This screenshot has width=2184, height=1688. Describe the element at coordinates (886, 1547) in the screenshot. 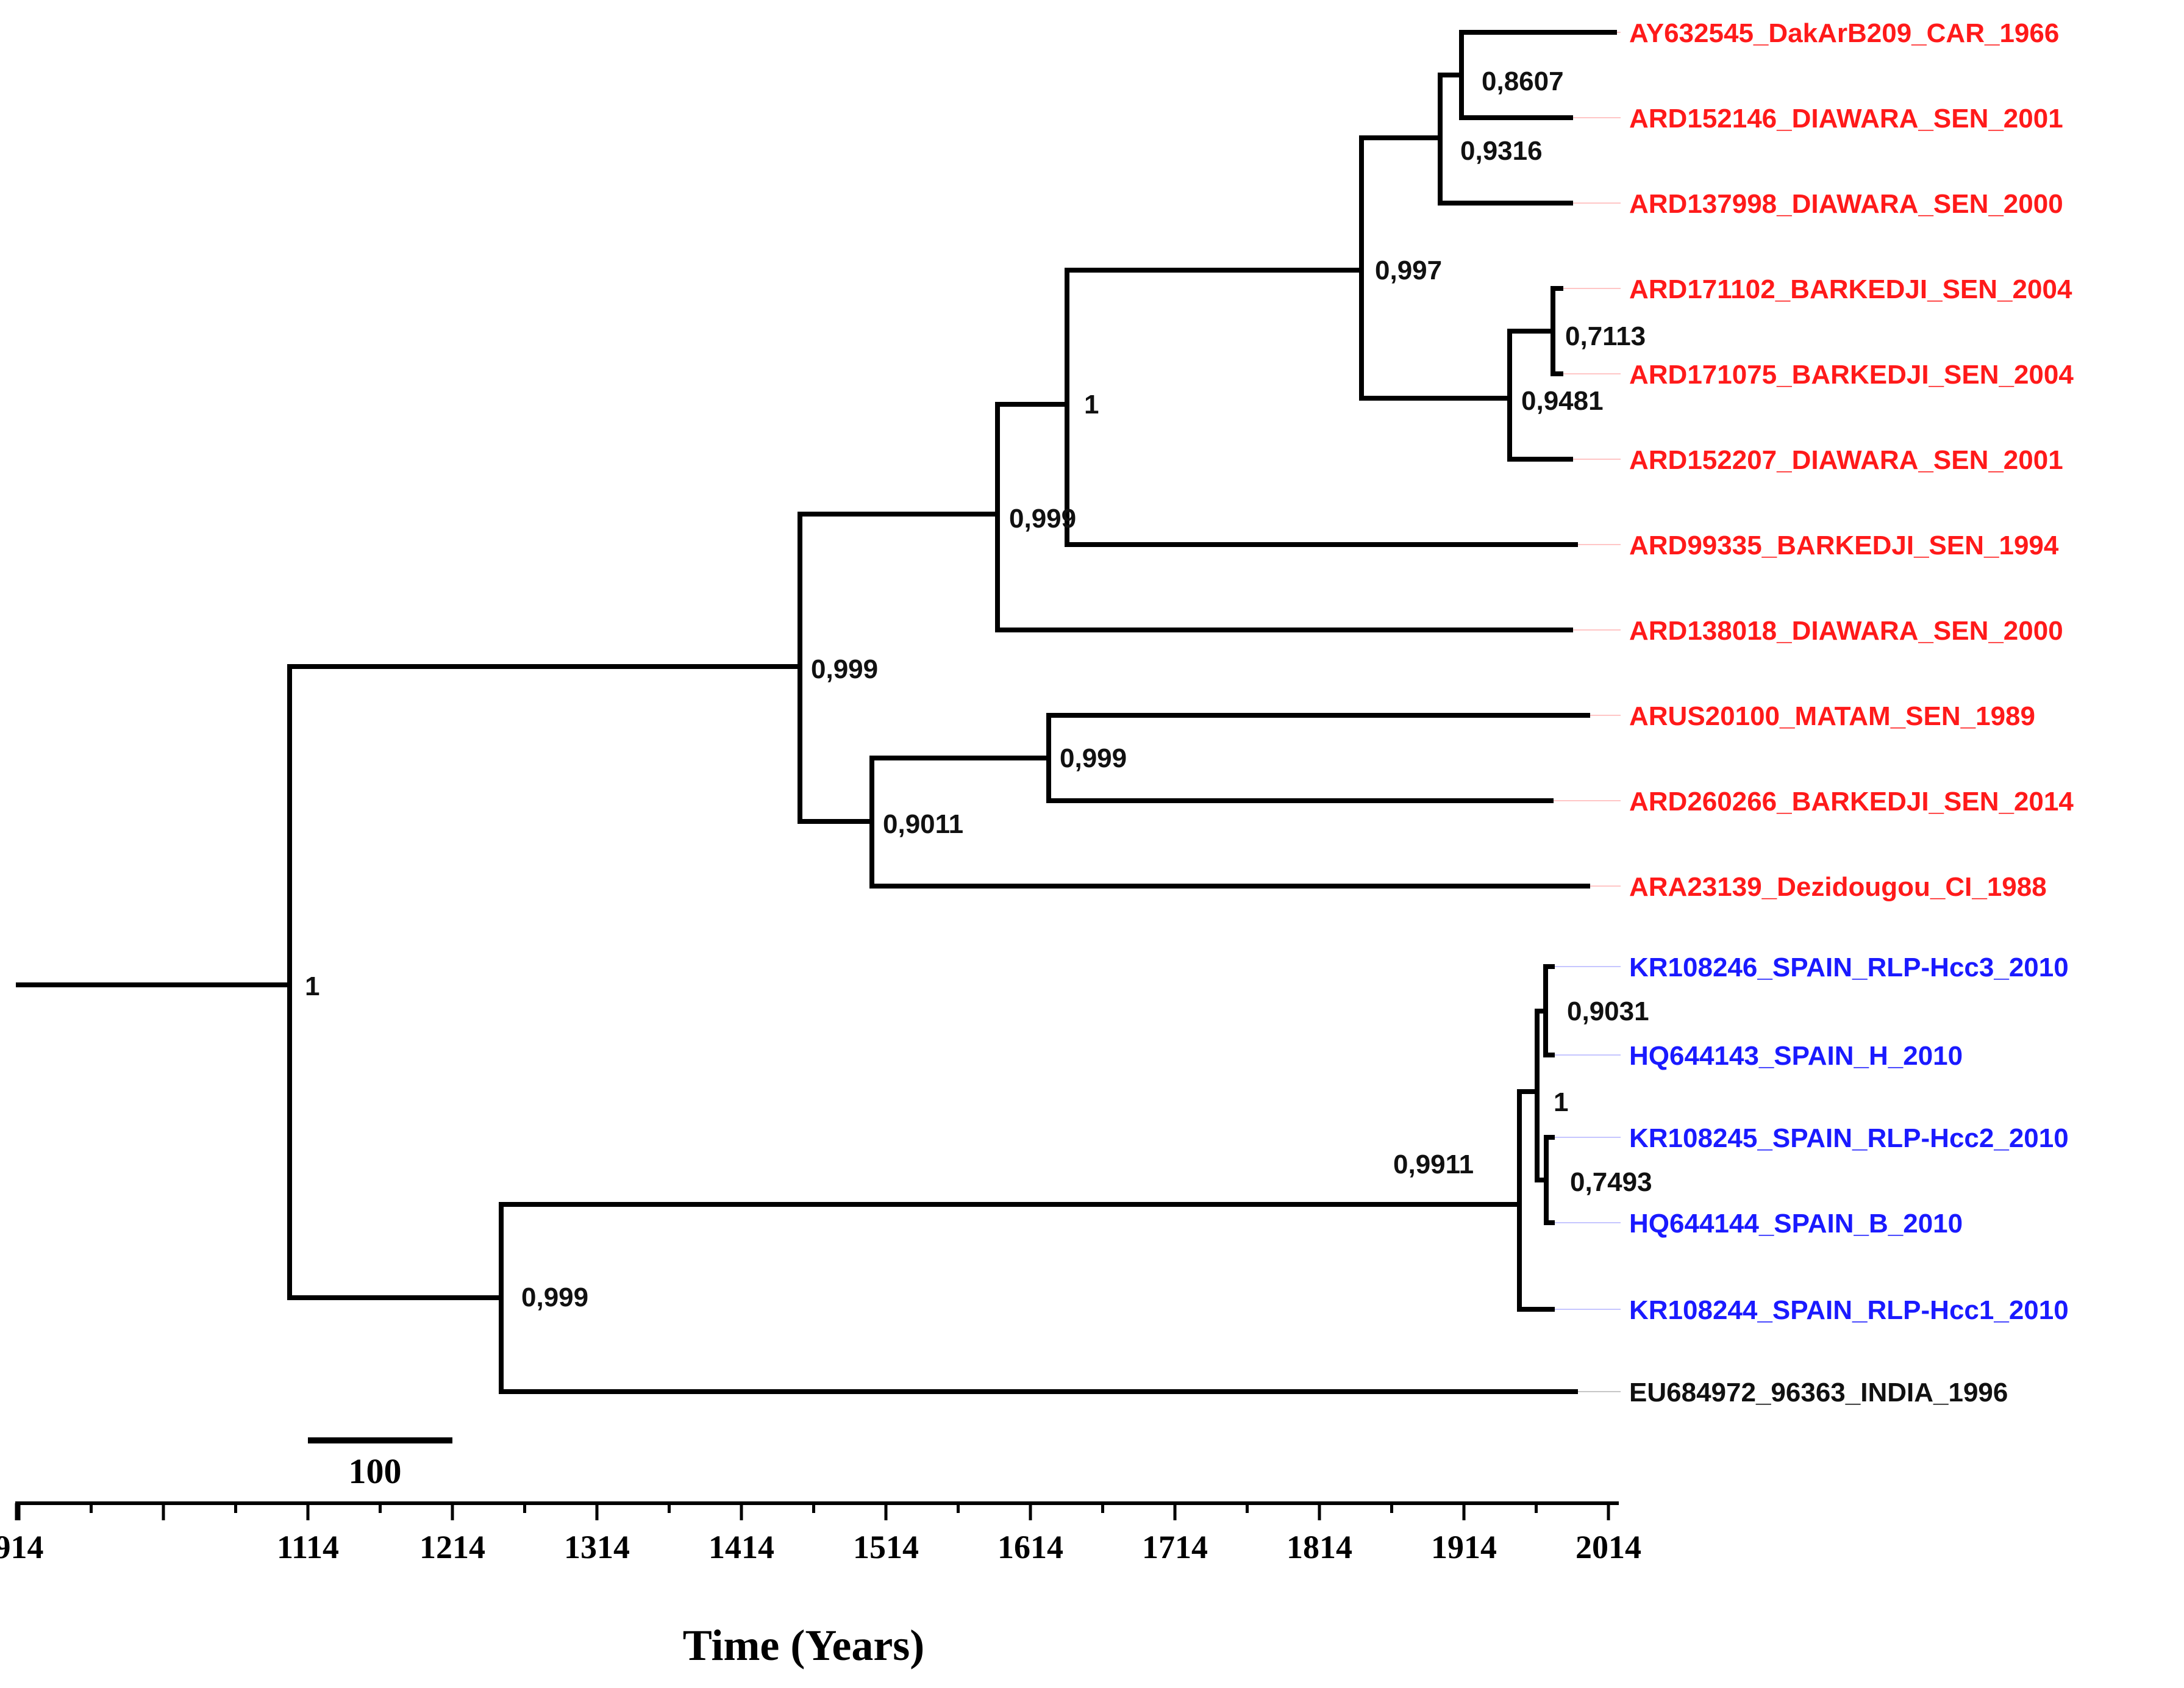

I see `axis-tick-label: 1514` at that location.